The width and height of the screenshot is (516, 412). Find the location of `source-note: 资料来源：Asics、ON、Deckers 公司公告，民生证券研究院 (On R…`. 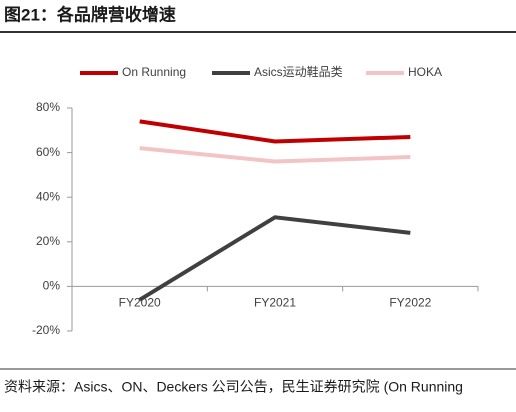

source-note: 资料来源：Asics、ON、Deckers 公司公告，民生证券研究院 (On R… is located at coordinates (233, 387).